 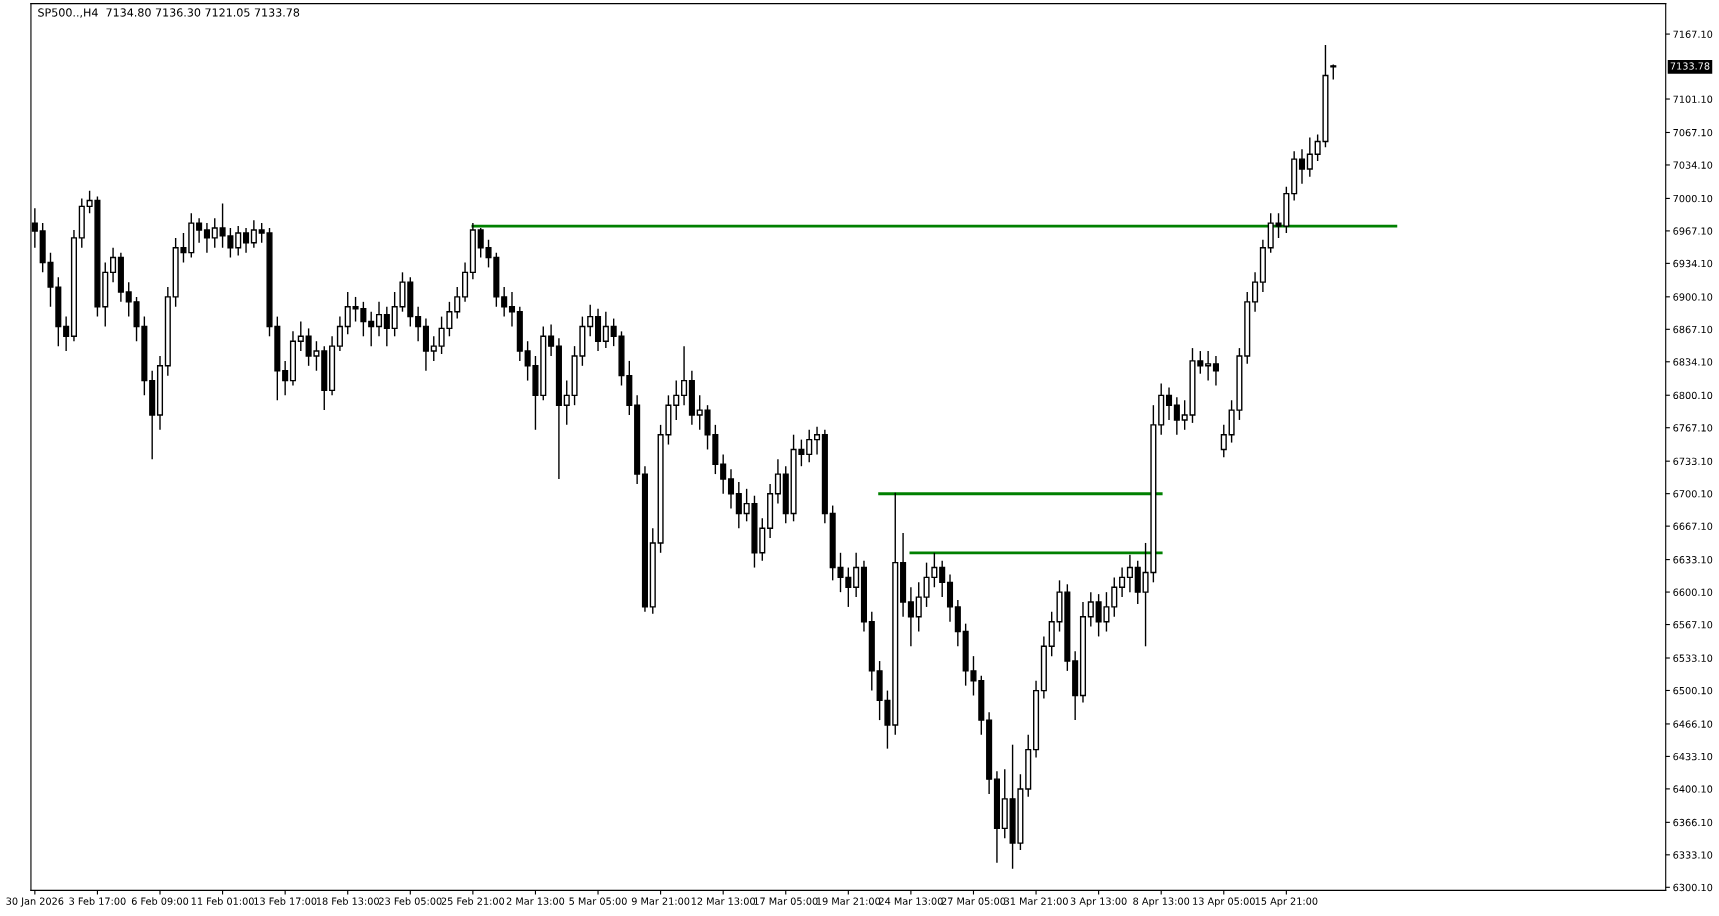 What do you see at coordinates (1693, 658) in the screenshot?
I see `y-tick-label: 6533.10` at bounding box center [1693, 658].